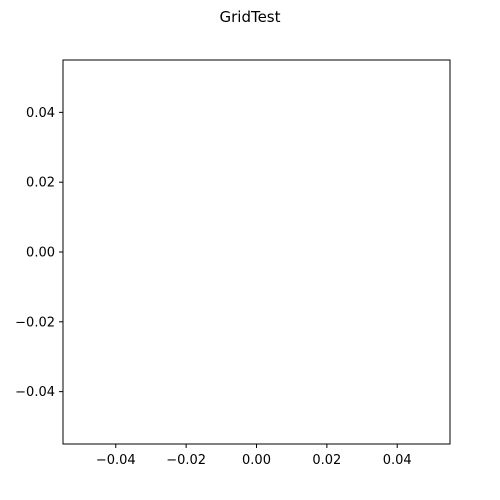 This screenshot has width=500, height=500. Describe the element at coordinates (35, 392) in the screenshot. I see `y-tick-label: −0.04` at that location.